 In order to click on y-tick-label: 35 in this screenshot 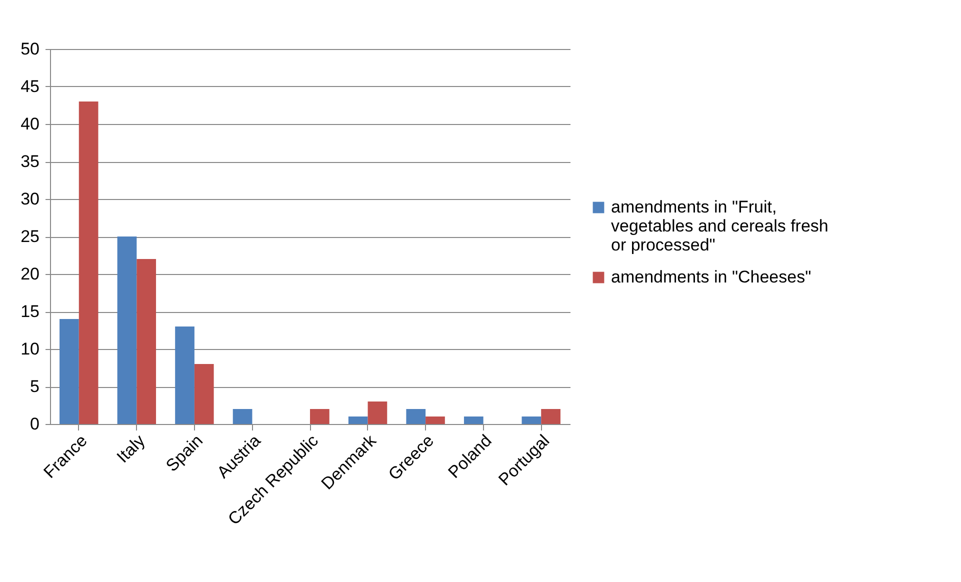, I will do `click(30, 161)`.